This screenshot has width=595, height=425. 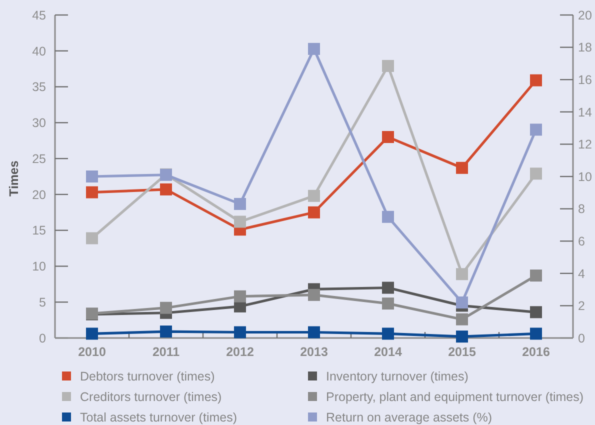 What do you see at coordinates (92, 352) in the screenshot?
I see `x-tick-label: 2010` at bounding box center [92, 352].